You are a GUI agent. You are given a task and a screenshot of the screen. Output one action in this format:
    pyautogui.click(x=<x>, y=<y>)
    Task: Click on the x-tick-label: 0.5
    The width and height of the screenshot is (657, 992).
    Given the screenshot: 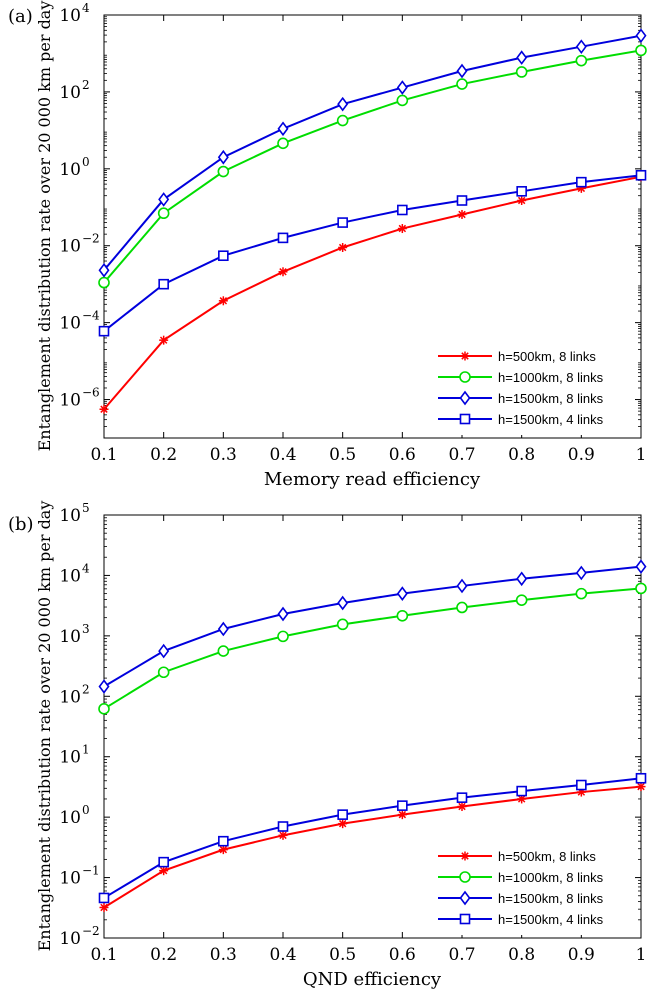 What is the action you would take?
    pyautogui.click(x=342, y=455)
    